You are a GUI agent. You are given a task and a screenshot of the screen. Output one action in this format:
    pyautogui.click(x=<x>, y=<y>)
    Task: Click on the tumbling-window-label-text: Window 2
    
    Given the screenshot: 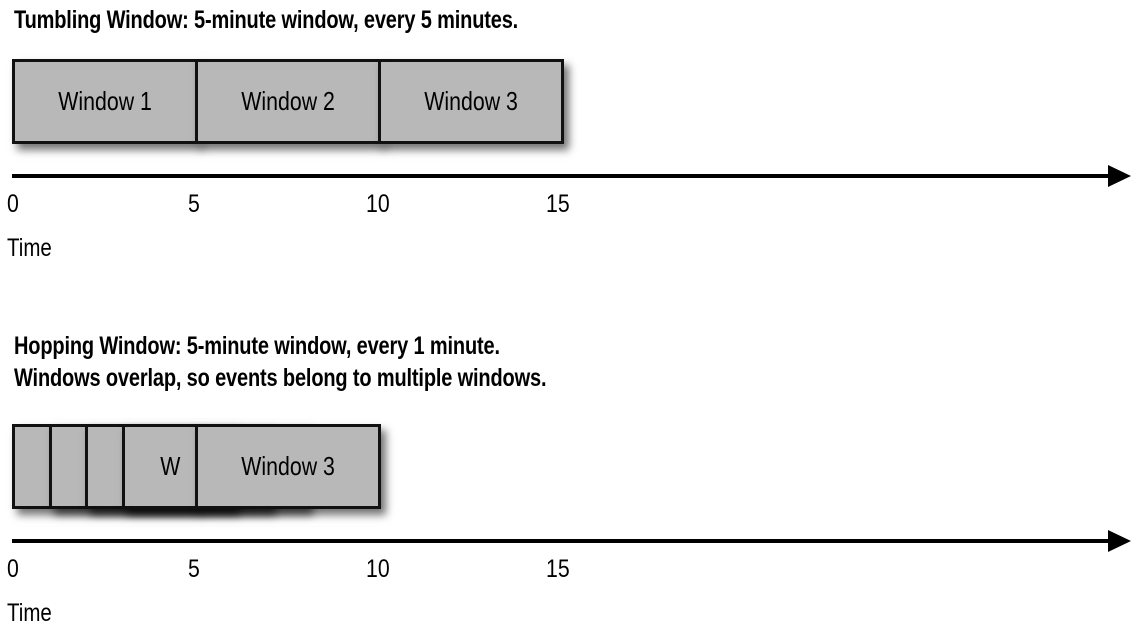 What is the action you would take?
    pyautogui.click(x=288, y=101)
    